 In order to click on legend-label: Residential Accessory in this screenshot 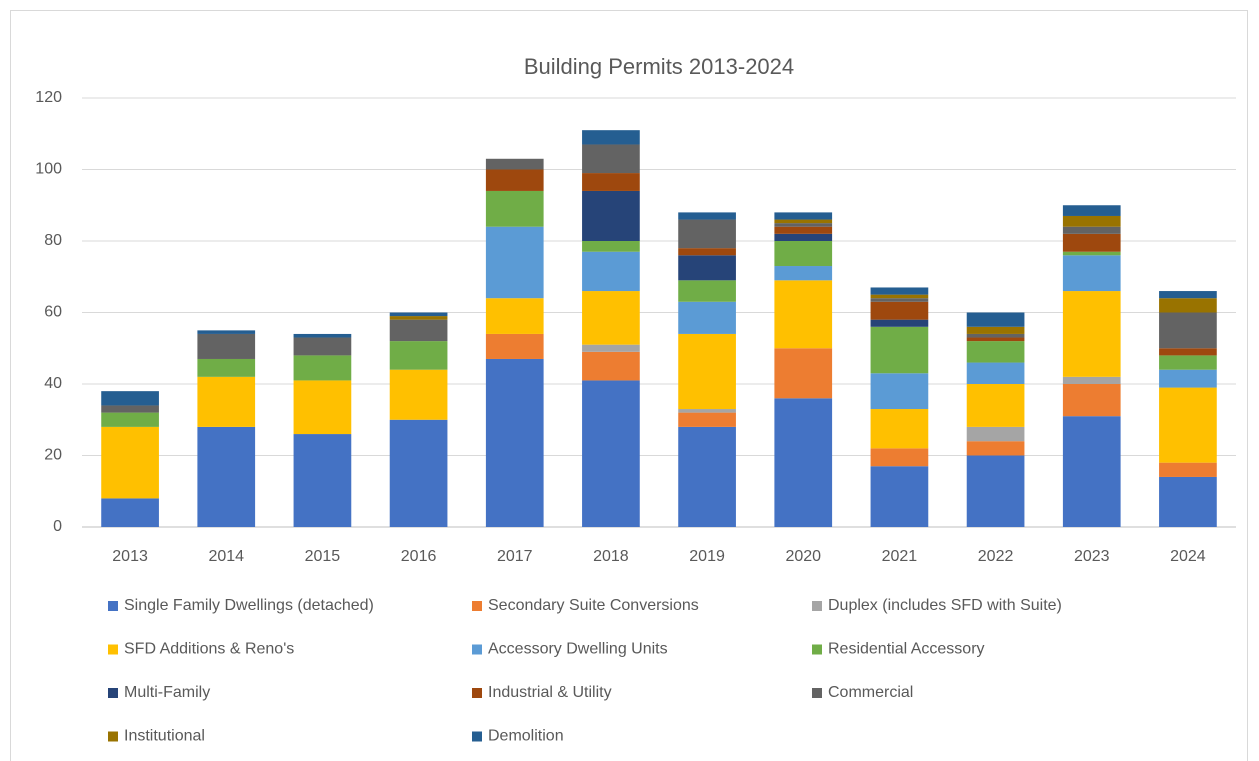, I will do `click(906, 649)`.